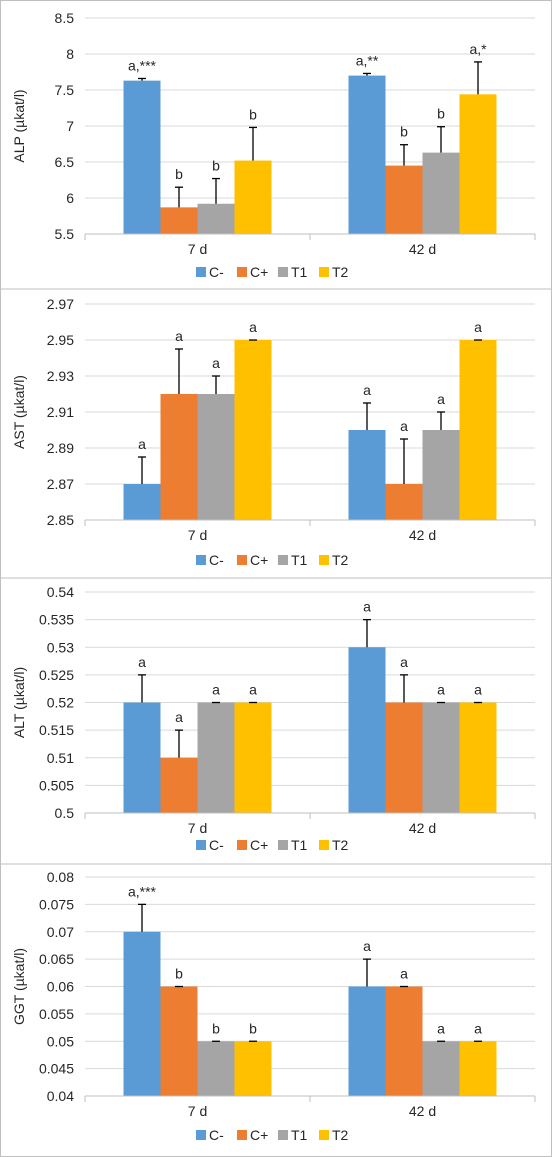  I want to click on y-tick-label: 8.5, so click(65, 18).